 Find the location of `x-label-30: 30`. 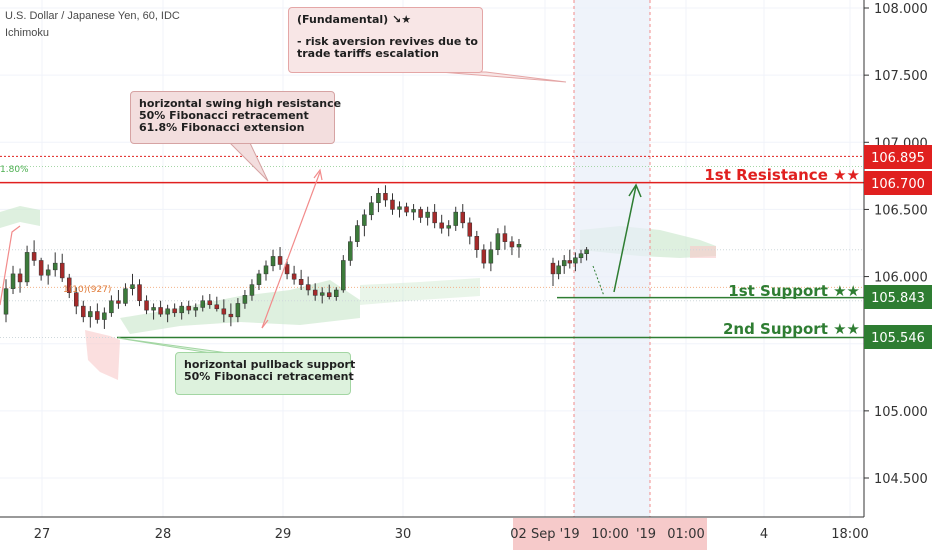

x-label-30: 30 is located at coordinates (403, 534).